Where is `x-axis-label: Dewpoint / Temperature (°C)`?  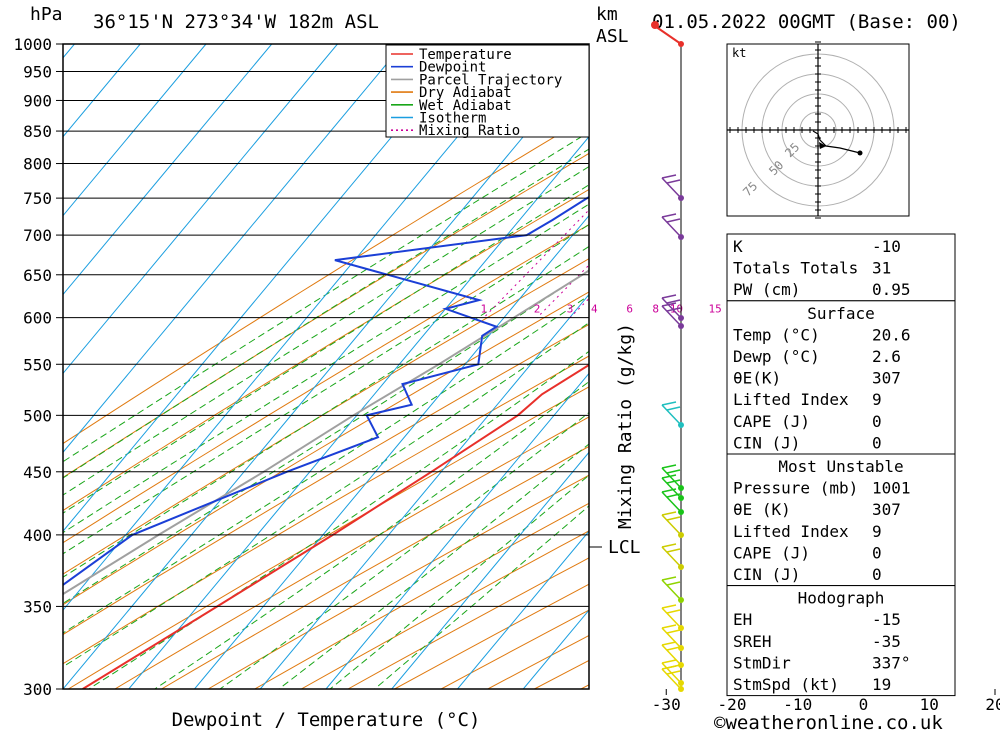
x-axis-label: Dewpoint / Temperature (°C) is located at coordinates (326, 720).